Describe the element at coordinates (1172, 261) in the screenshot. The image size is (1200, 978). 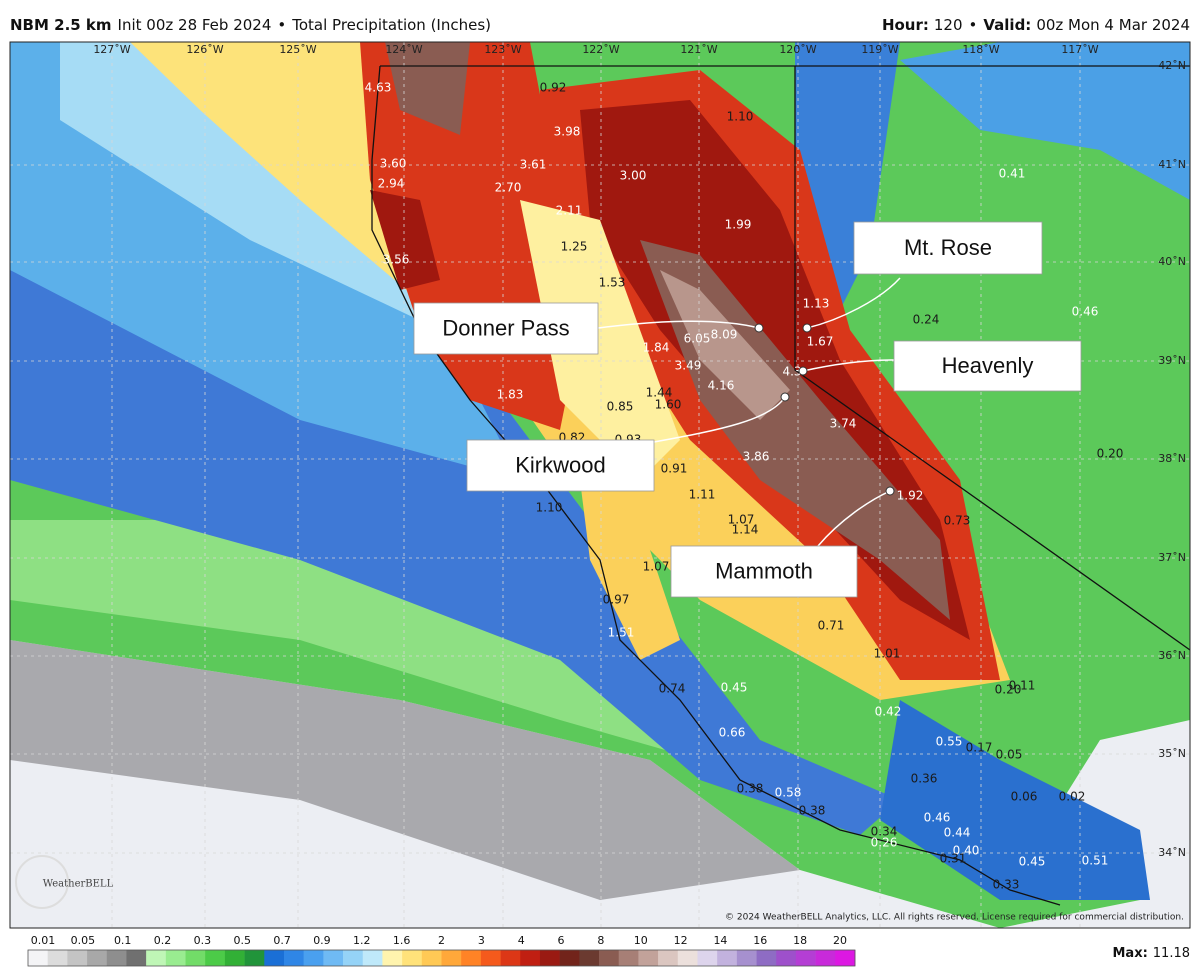
I see `latitude-label: 40˚N` at that location.